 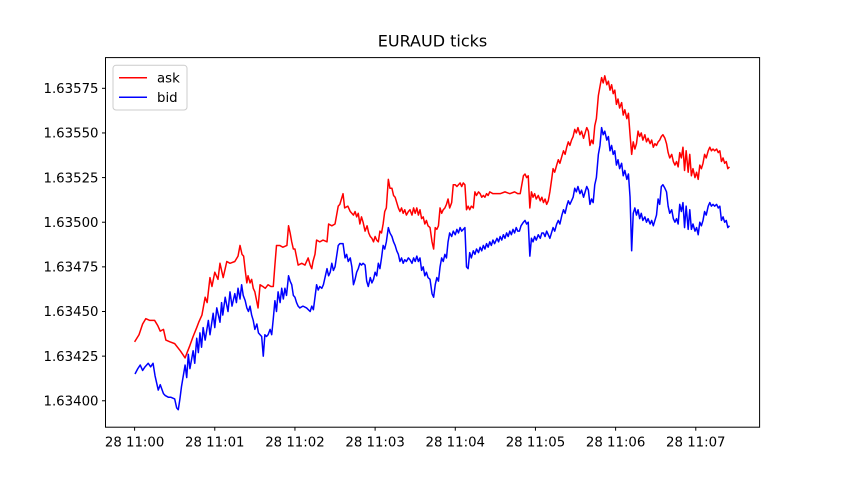 What do you see at coordinates (167, 98) in the screenshot?
I see `legend-bid-label: bid` at bounding box center [167, 98].